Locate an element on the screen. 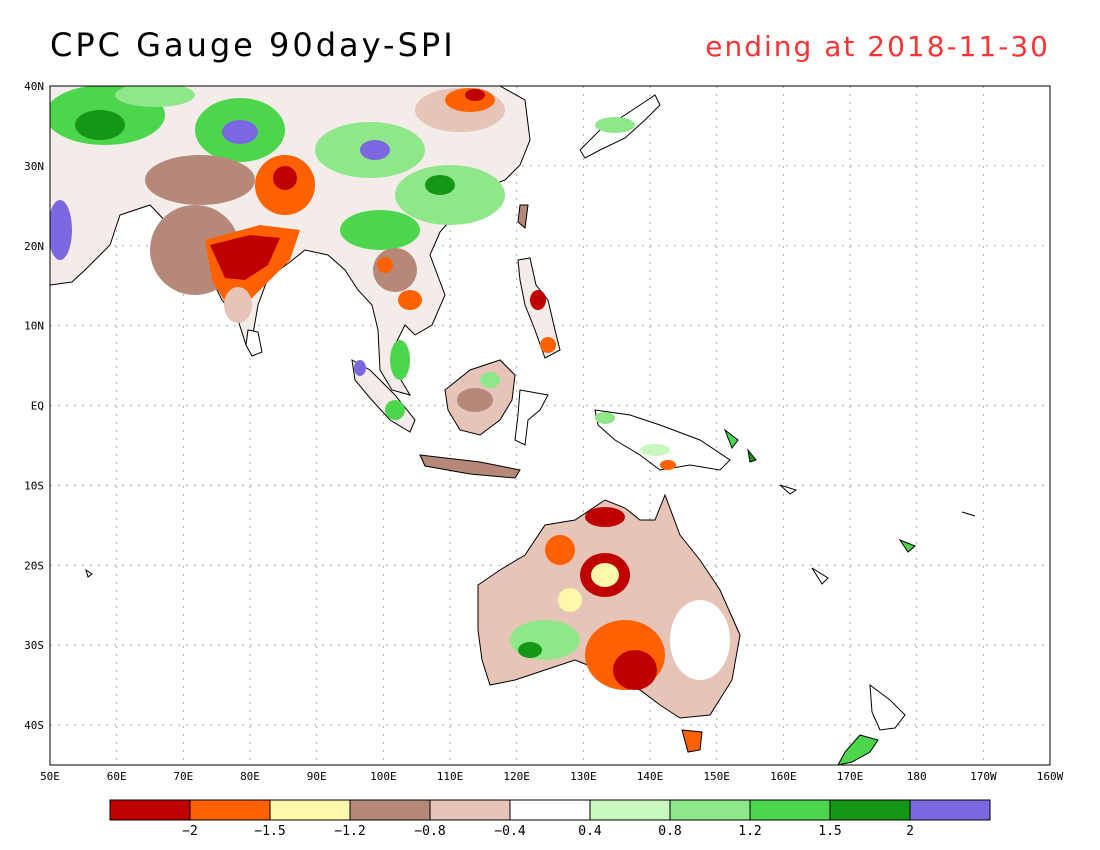  lat-tick-label: 10S is located at coordinates (34, 485).